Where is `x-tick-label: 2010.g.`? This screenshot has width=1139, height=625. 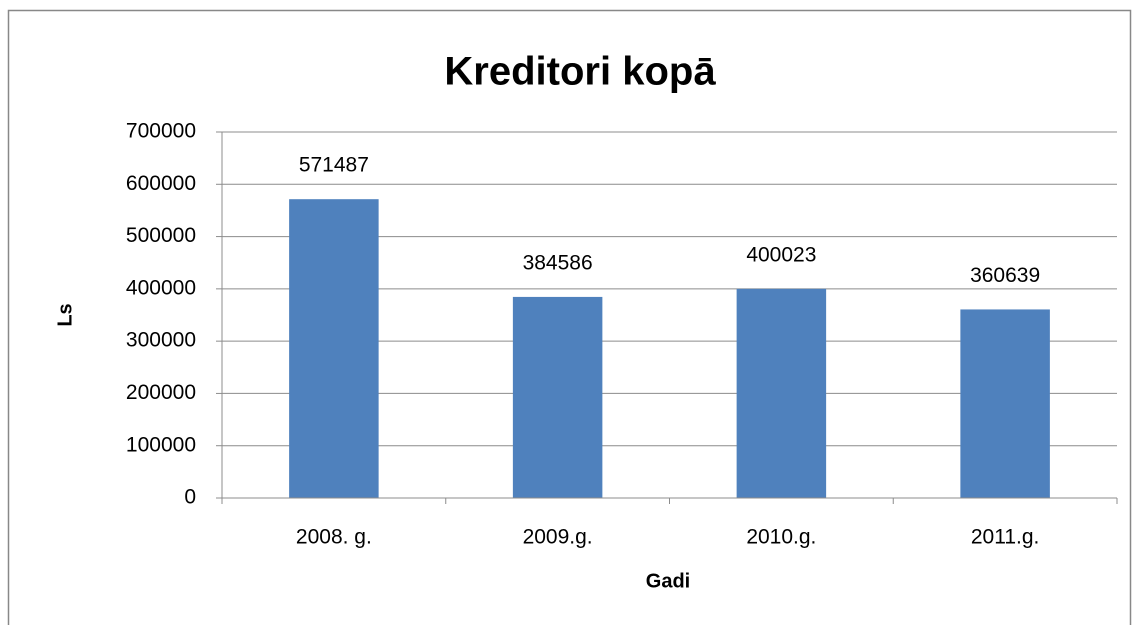
x-tick-label: 2010.g. is located at coordinates (781, 537).